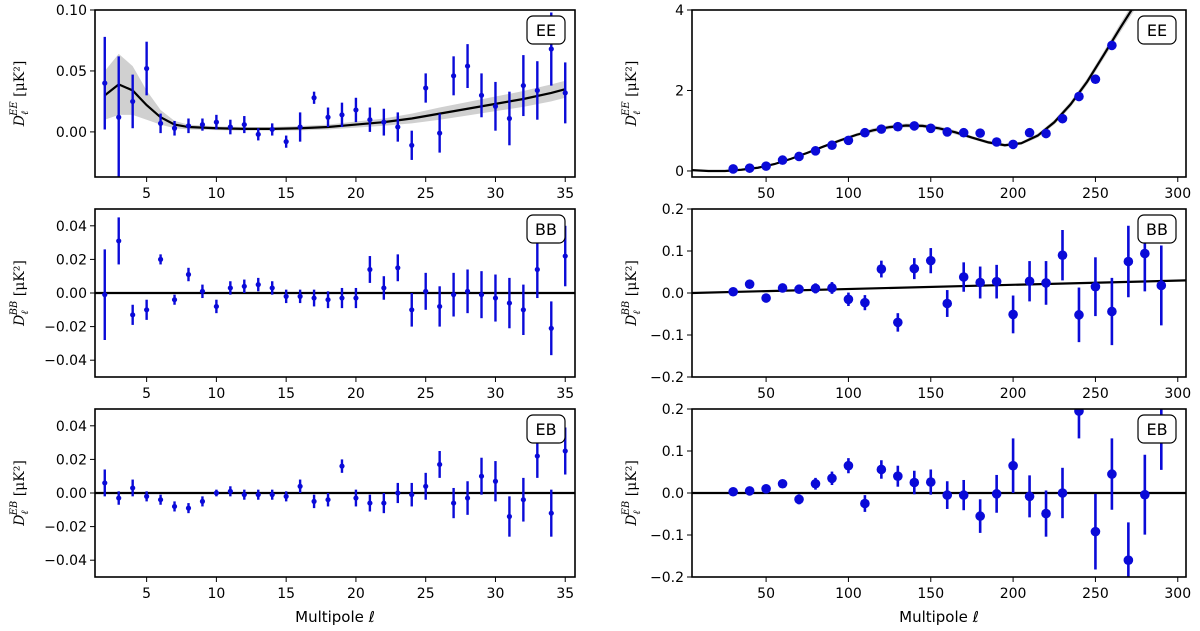 The height and width of the screenshot is (631, 1200). What do you see at coordinates (71, 11) in the screenshot?
I see `y-tick-label: 0.10` at bounding box center [71, 11].